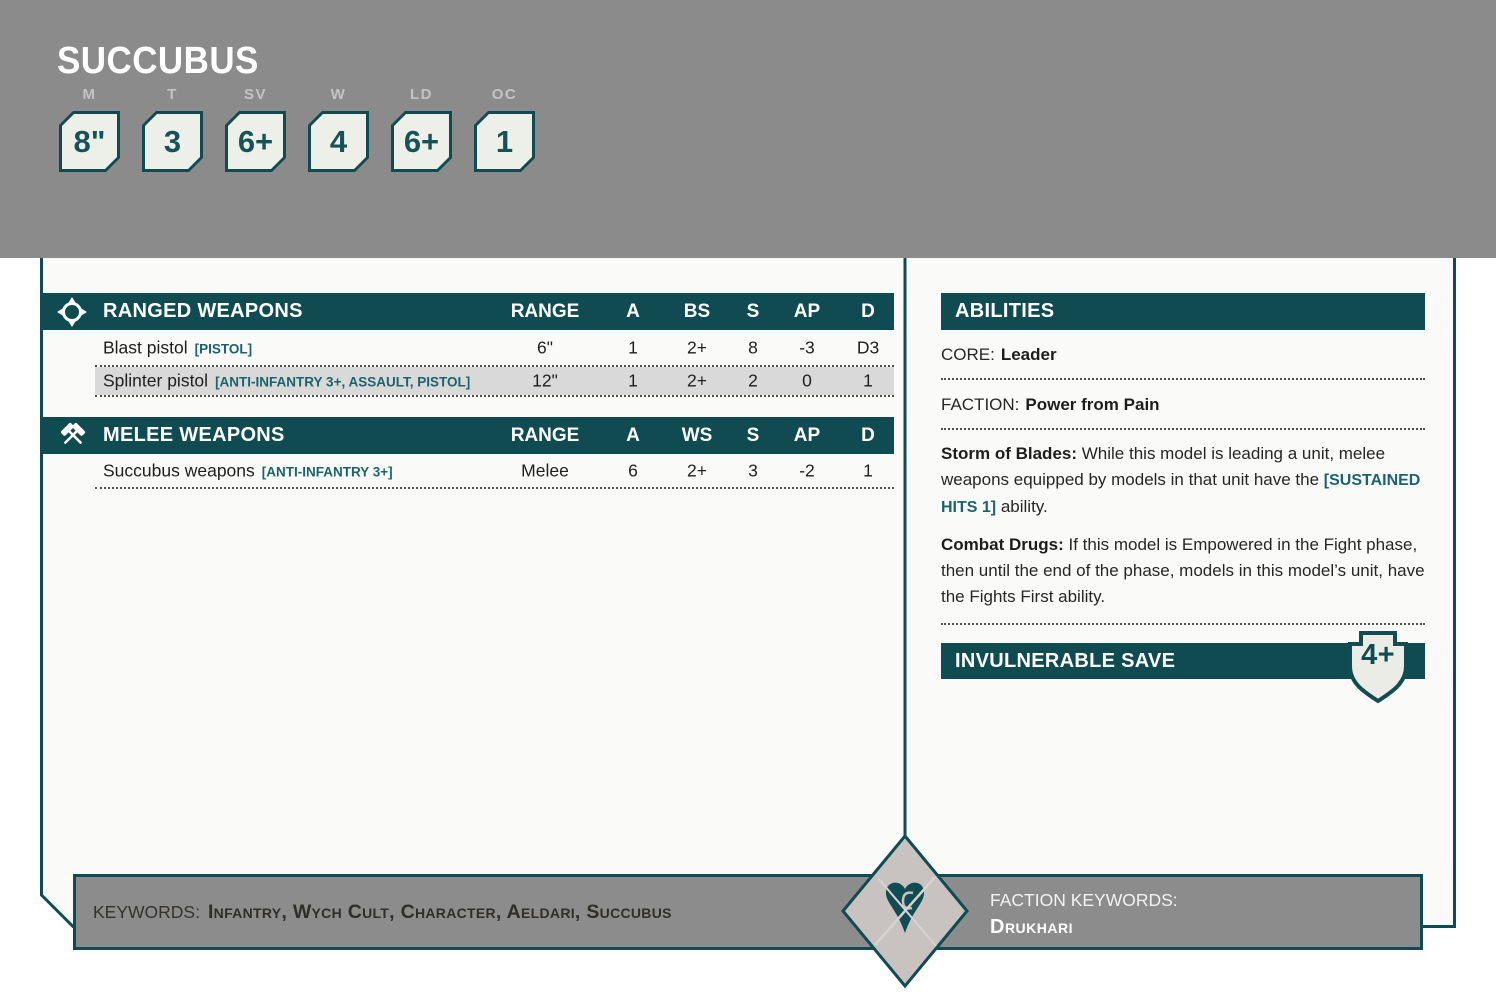  What do you see at coordinates (980, 404) in the screenshot?
I see `faction-label: FACTION:` at bounding box center [980, 404].